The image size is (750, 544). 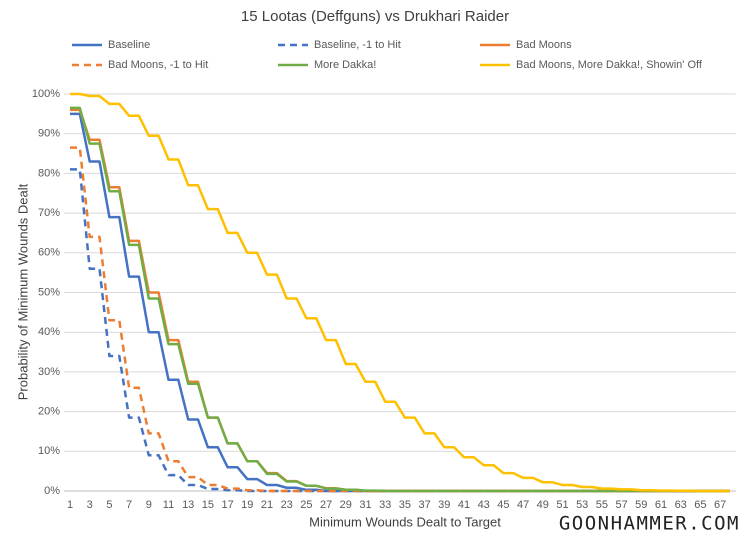 What do you see at coordinates (49, 173) in the screenshot?
I see `y-tick-label: 80%` at bounding box center [49, 173].